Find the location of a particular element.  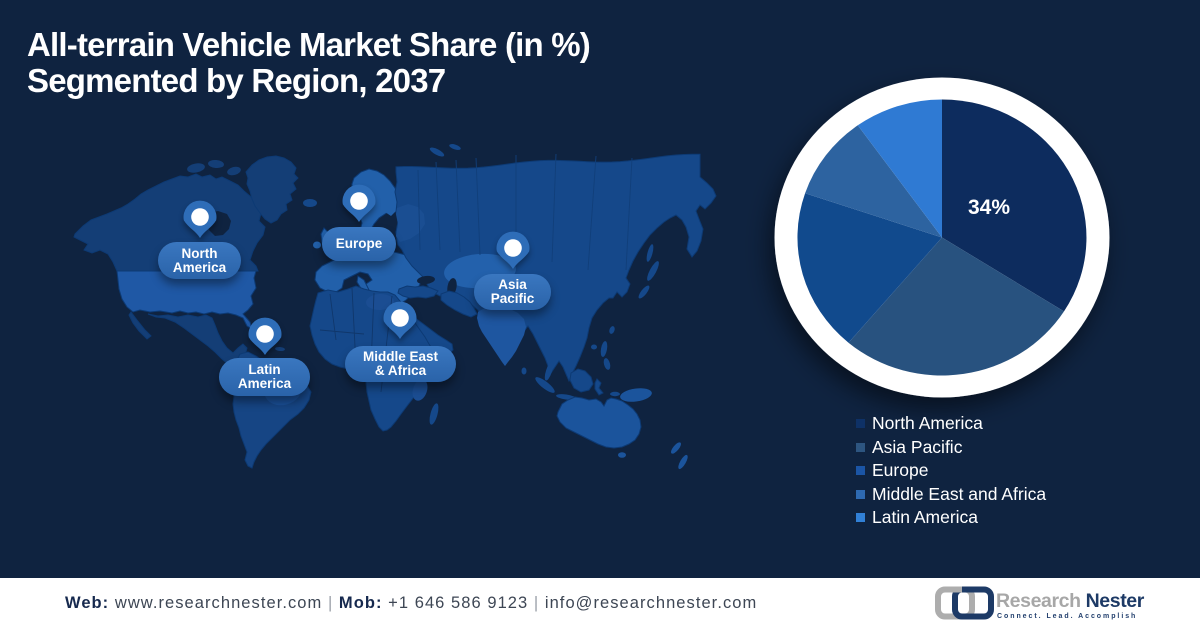

svg-text: Research Nester is located at coordinates (1070, 601).